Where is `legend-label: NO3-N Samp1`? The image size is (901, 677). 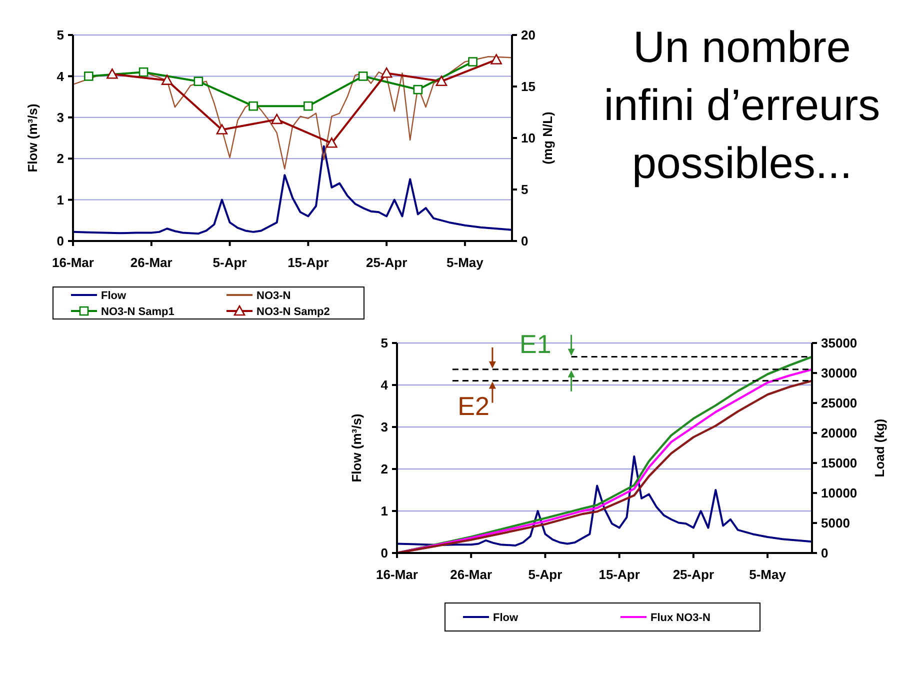 legend-label: NO3-N Samp1 is located at coordinates (137, 312).